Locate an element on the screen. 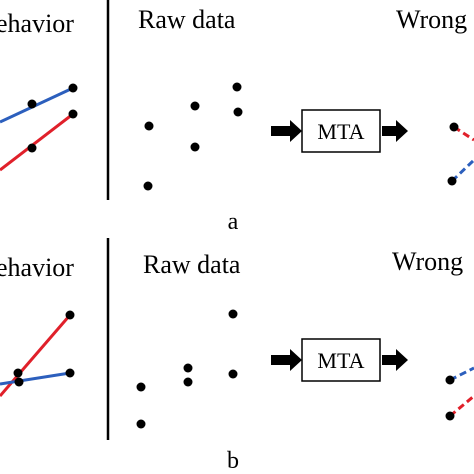  panel-a-behavior-plot is located at coordinates (39, 127).